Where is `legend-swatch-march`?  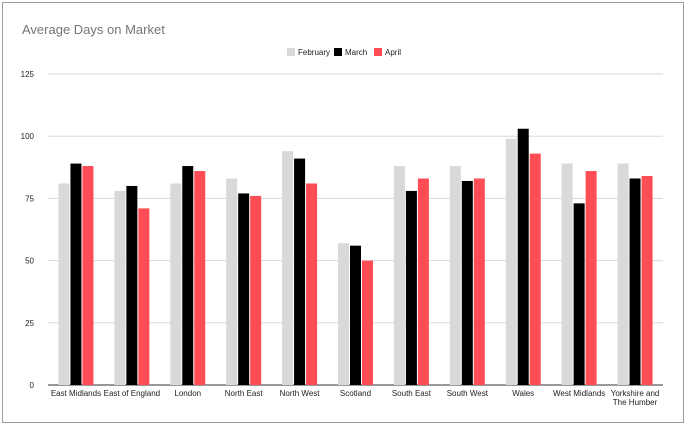 legend-swatch-march is located at coordinates (338, 52).